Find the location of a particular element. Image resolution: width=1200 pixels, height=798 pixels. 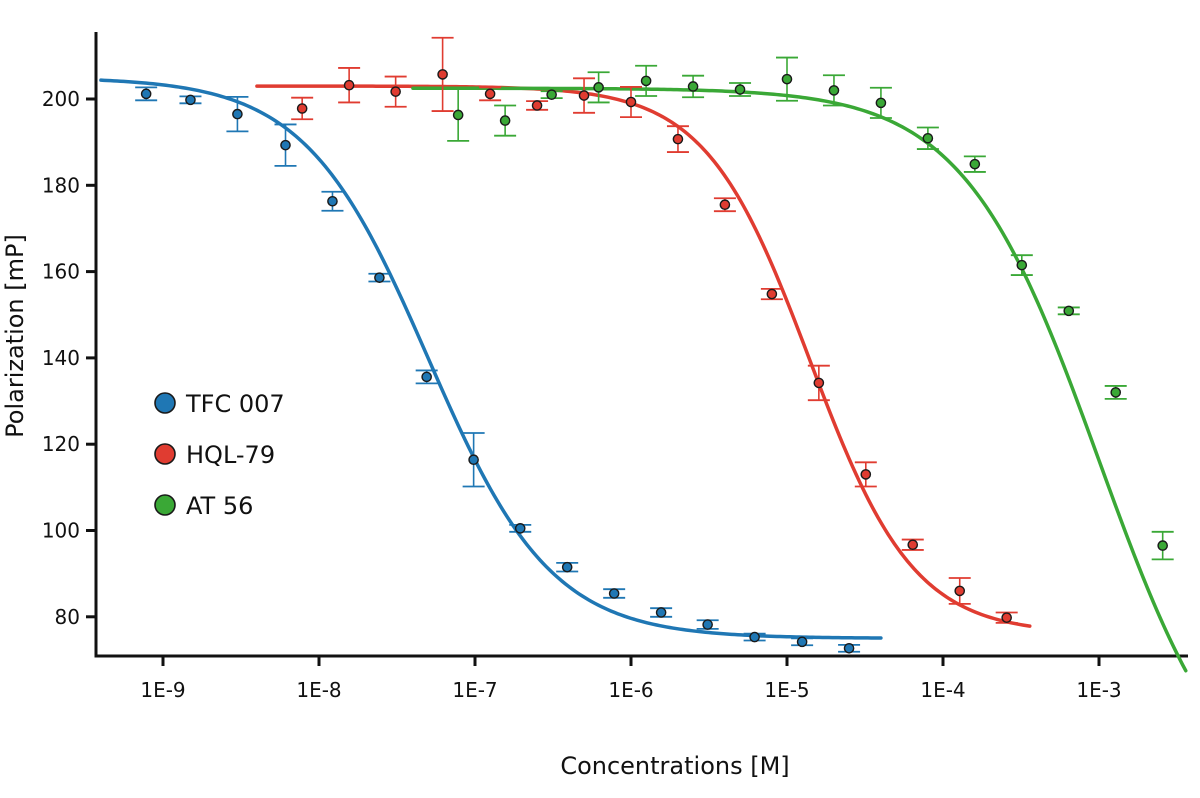

x-tick-label: 1E-6 is located at coordinates (630, 690).